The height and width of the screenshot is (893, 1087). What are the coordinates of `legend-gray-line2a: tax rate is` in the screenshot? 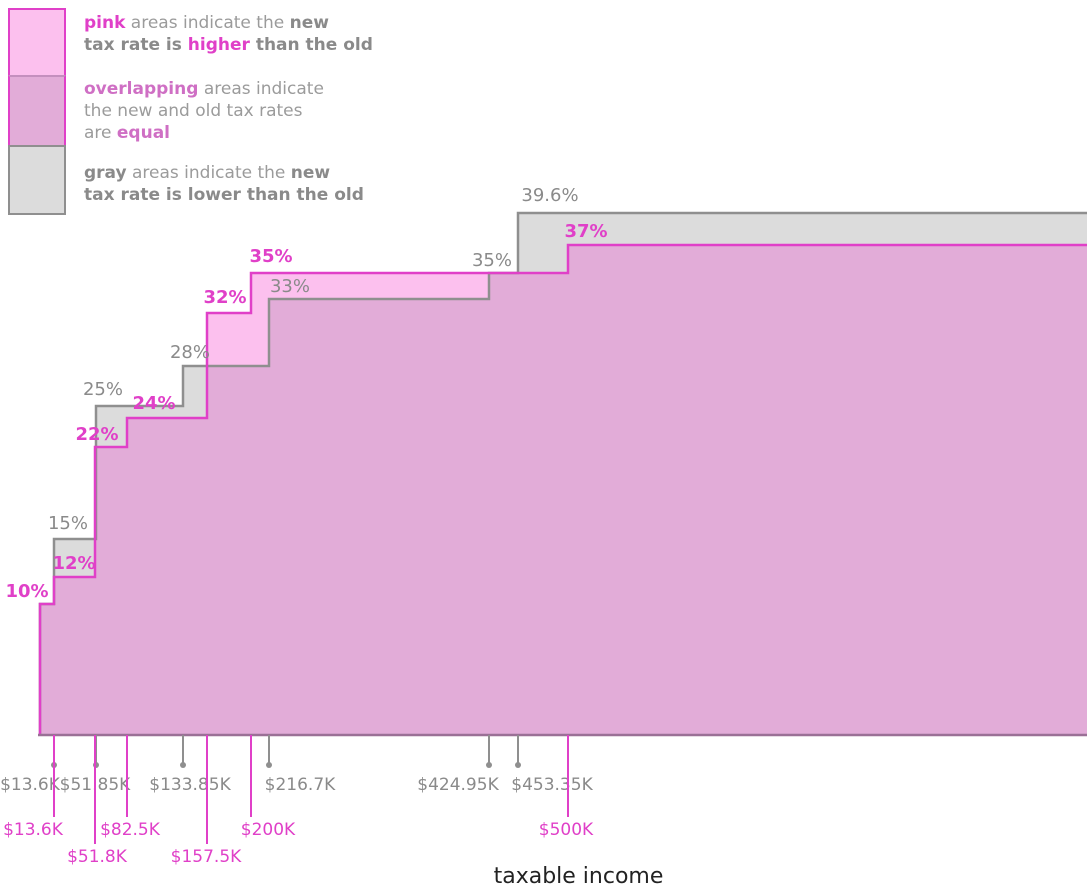 It's located at (136, 195).